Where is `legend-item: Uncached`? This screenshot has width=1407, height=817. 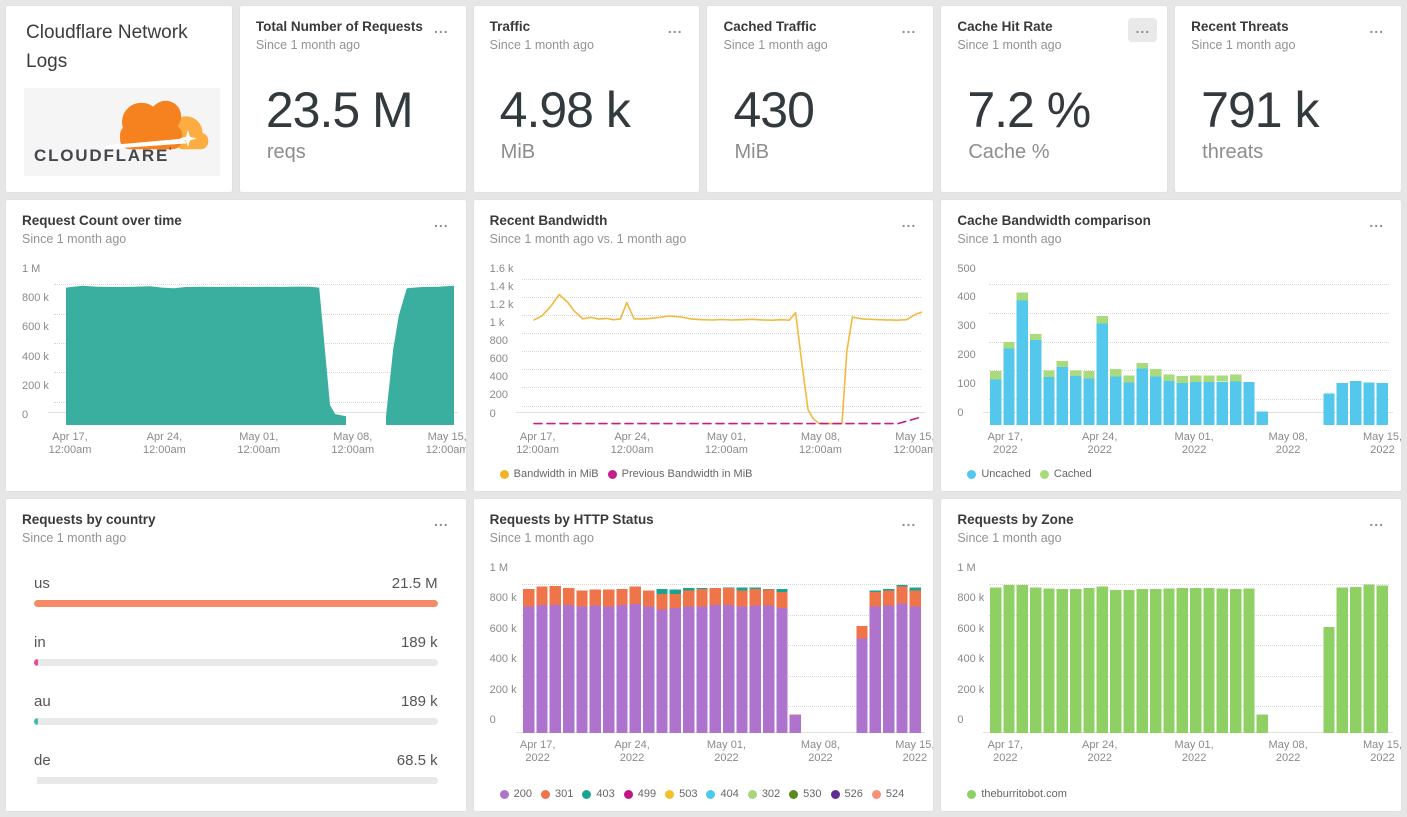
legend-item: Uncached is located at coordinates (999, 474).